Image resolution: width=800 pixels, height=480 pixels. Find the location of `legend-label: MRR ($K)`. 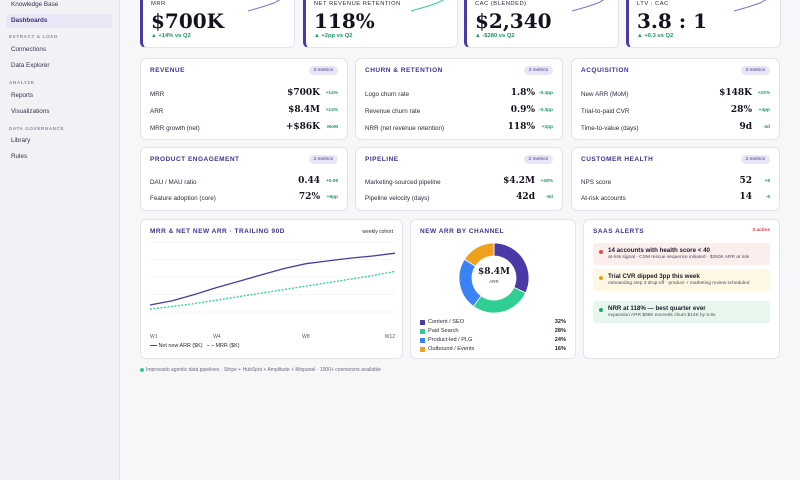

legend-label: MRR ($K) is located at coordinates (227, 346).